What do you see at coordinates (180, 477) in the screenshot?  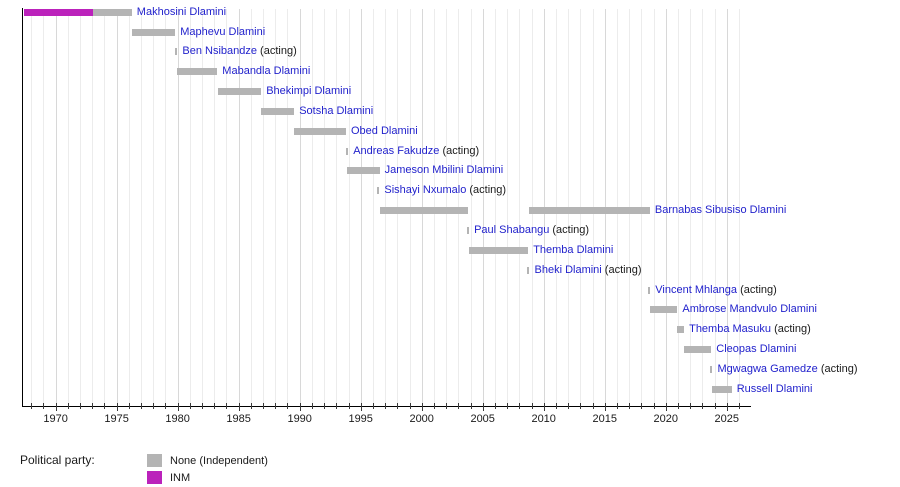 I see `legend-label-inm: INM` at bounding box center [180, 477].